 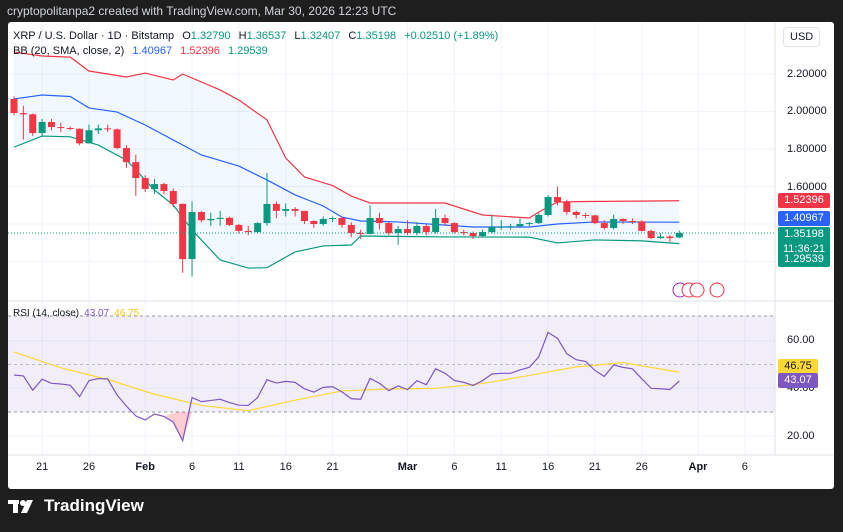 What do you see at coordinates (332, 467) in the screenshot?
I see `time-label: 21` at bounding box center [332, 467].